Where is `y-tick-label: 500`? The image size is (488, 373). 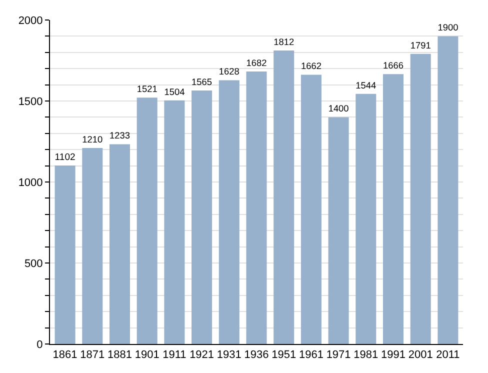
y-tick-label: 500 is located at coordinates (33, 264).